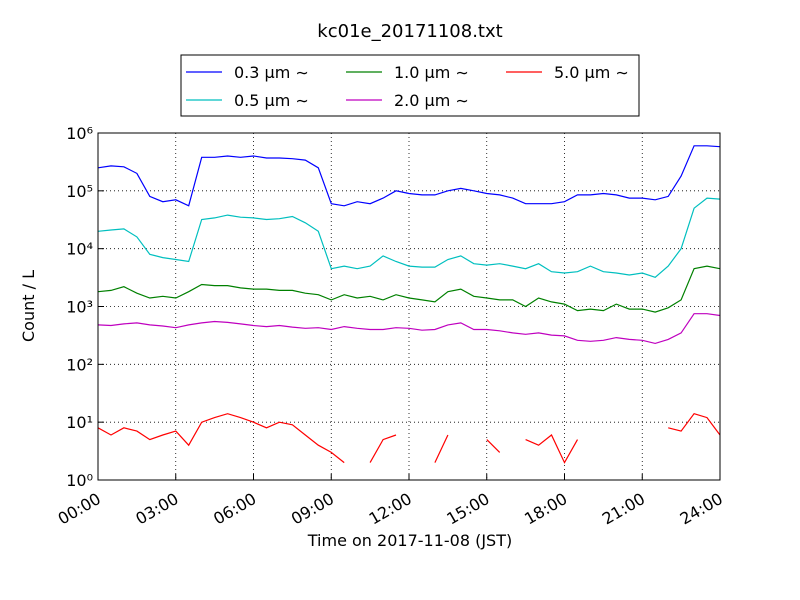 The image size is (800, 600). Describe the element at coordinates (271, 72) in the screenshot. I see `legend-label: 0.3 μm ∼` at that location.